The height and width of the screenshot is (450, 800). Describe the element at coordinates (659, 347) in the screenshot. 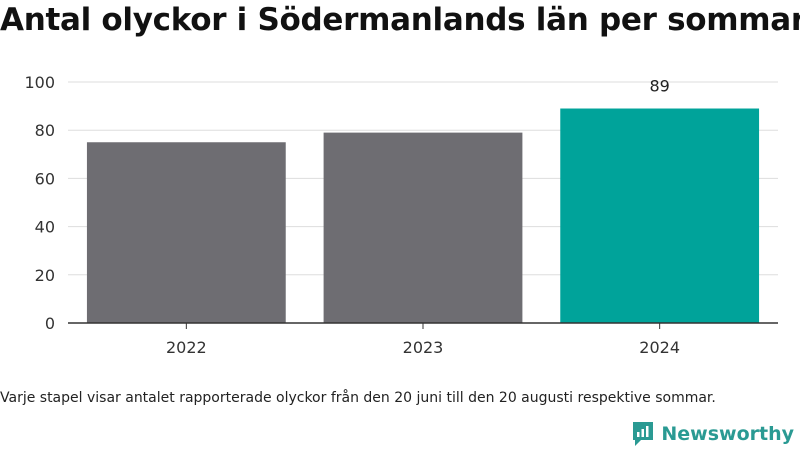

I see `x-tick-label: 2024` at that location.